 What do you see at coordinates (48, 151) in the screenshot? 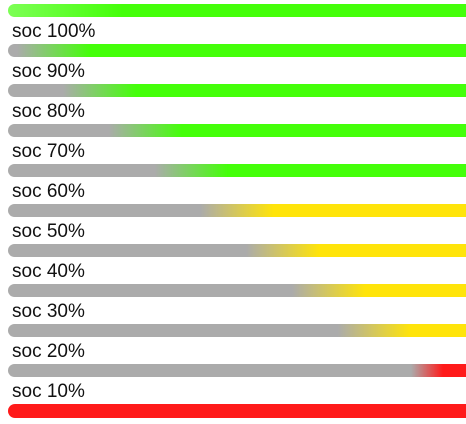
I see `soc-label-70: soc 70%` at bounding box center [48, 151].